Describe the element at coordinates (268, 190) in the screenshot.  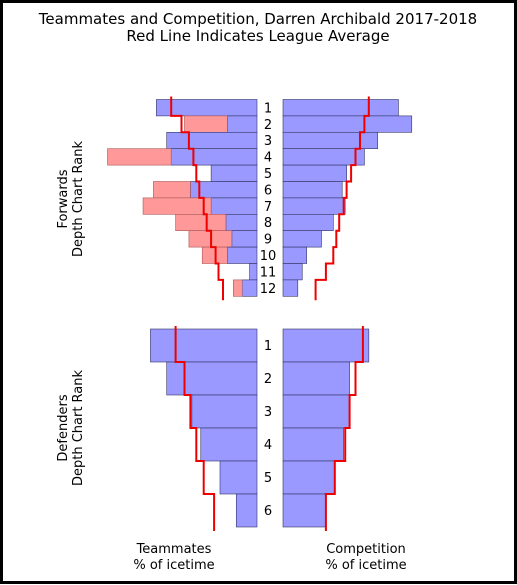
I see `fwd-rank-label-6: 6` at that location.